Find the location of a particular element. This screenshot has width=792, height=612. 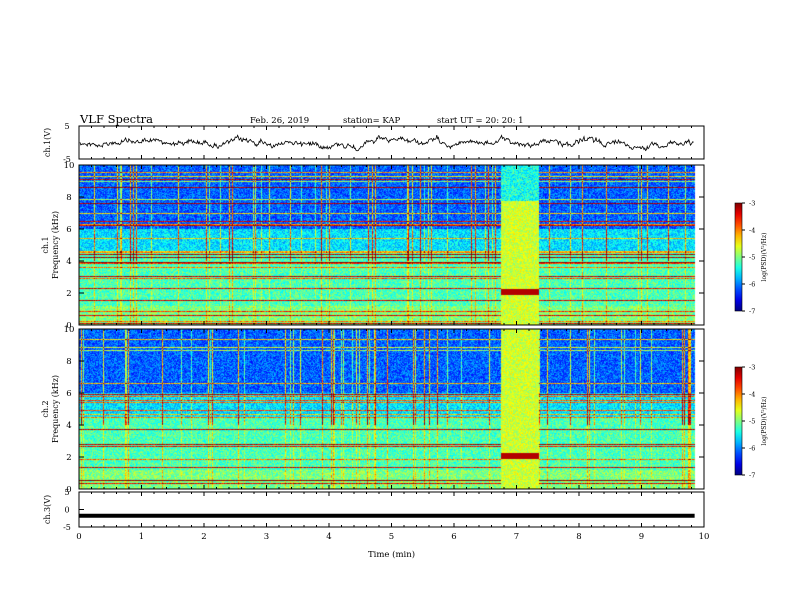

ch1-trace is located at coordinates (386, 143).